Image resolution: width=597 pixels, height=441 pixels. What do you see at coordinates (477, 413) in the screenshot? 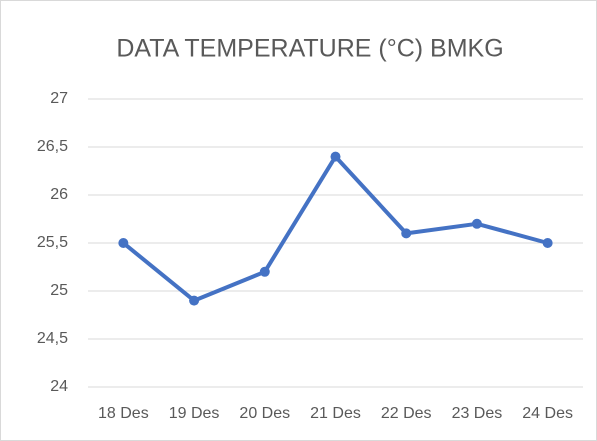
I see `x-tick-label: 23 Des` at bounding box center [477, 413].